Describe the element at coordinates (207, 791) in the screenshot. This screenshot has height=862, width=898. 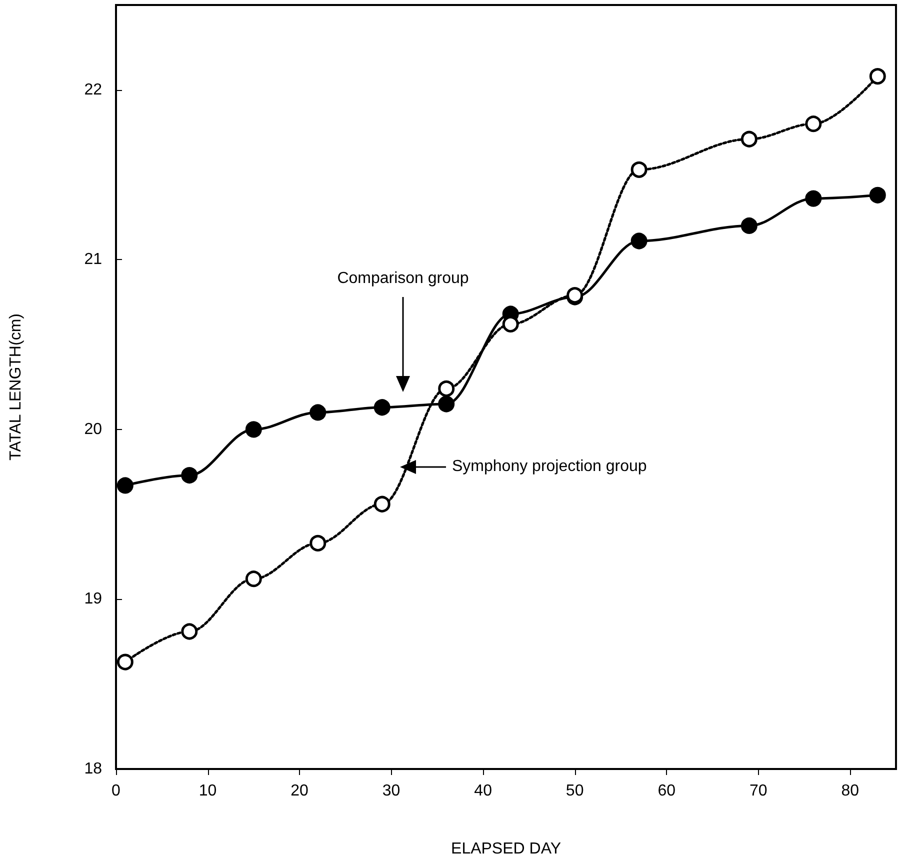
I see `x-tick-label: 10` at that location.